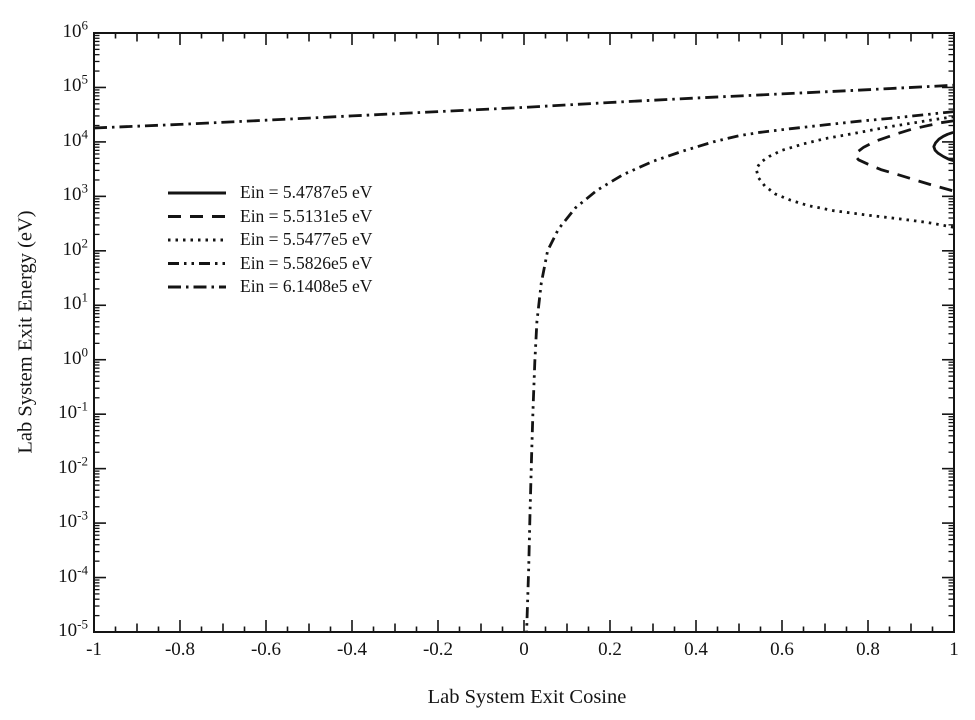  I want to click on legend-label: Ein = 5.5131e5 eV, so click(306, 215).